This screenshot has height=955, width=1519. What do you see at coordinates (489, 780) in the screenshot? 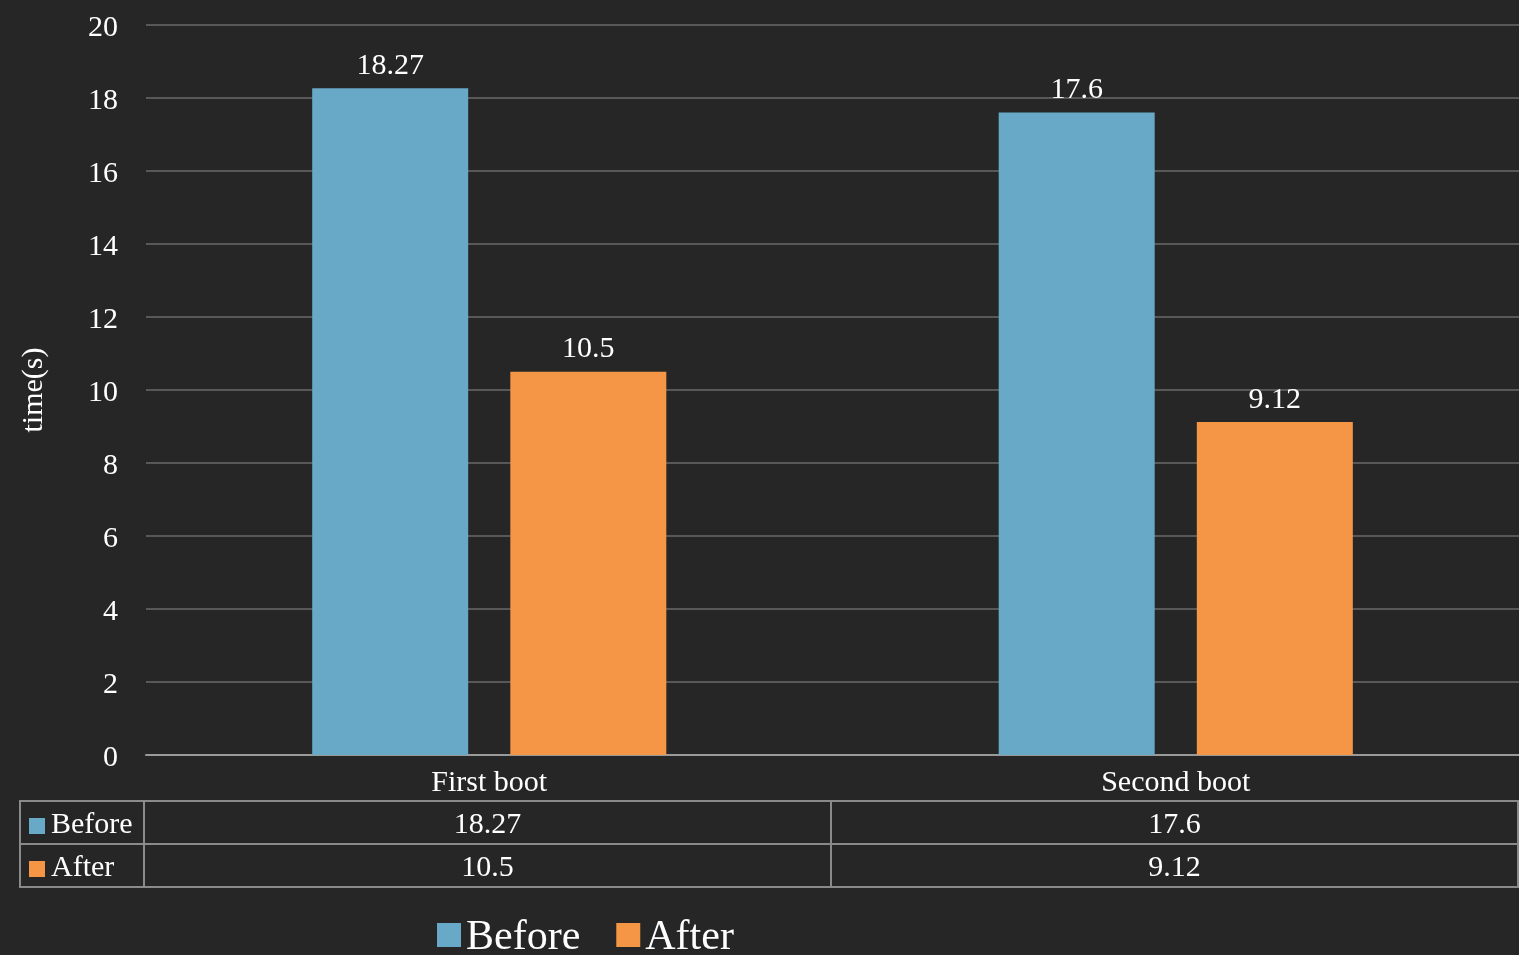
I see `x-tick-label: First boot` at bounding box center [489, 780].